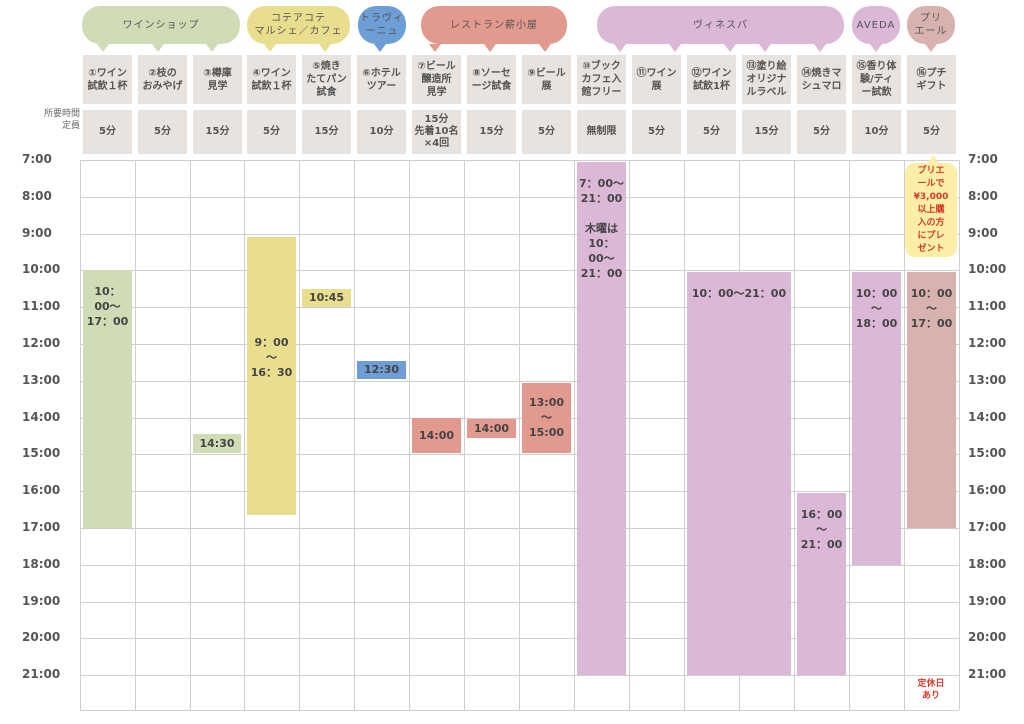  I want to click on grid-line-bottom, so click(519, 710).